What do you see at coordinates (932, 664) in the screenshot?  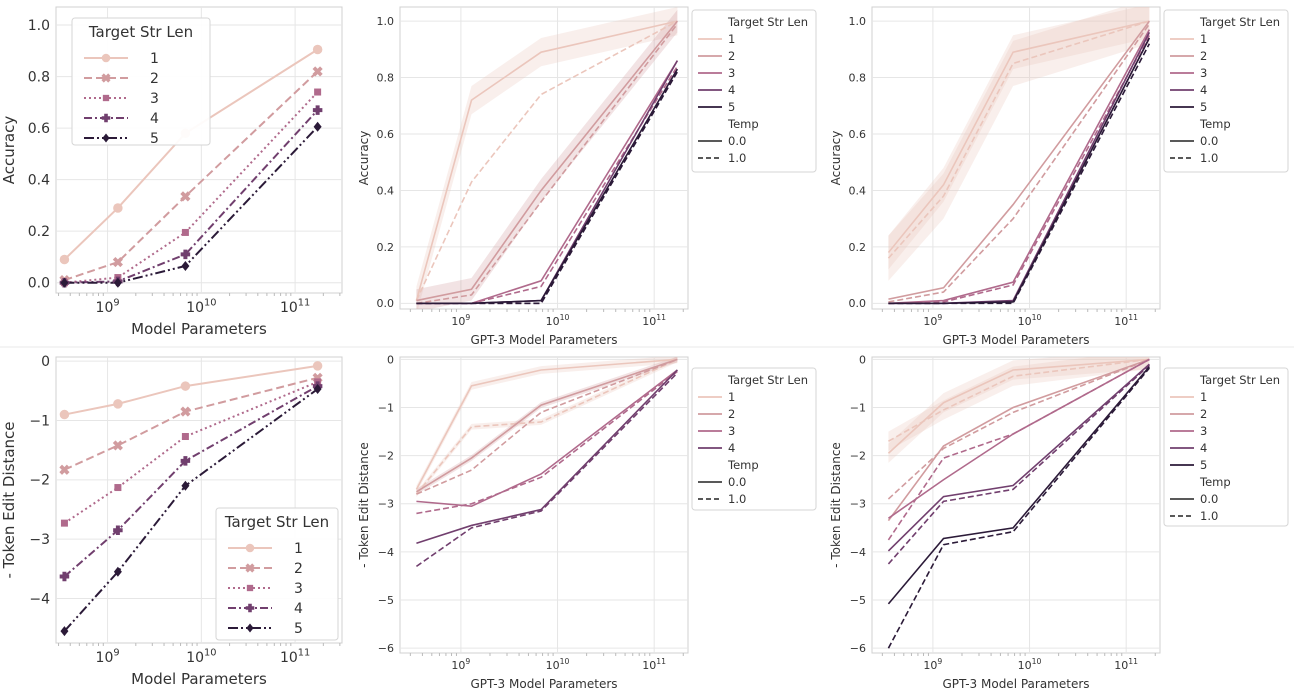 I see `x-tick-label: 109` at bounding box center [932, 664].